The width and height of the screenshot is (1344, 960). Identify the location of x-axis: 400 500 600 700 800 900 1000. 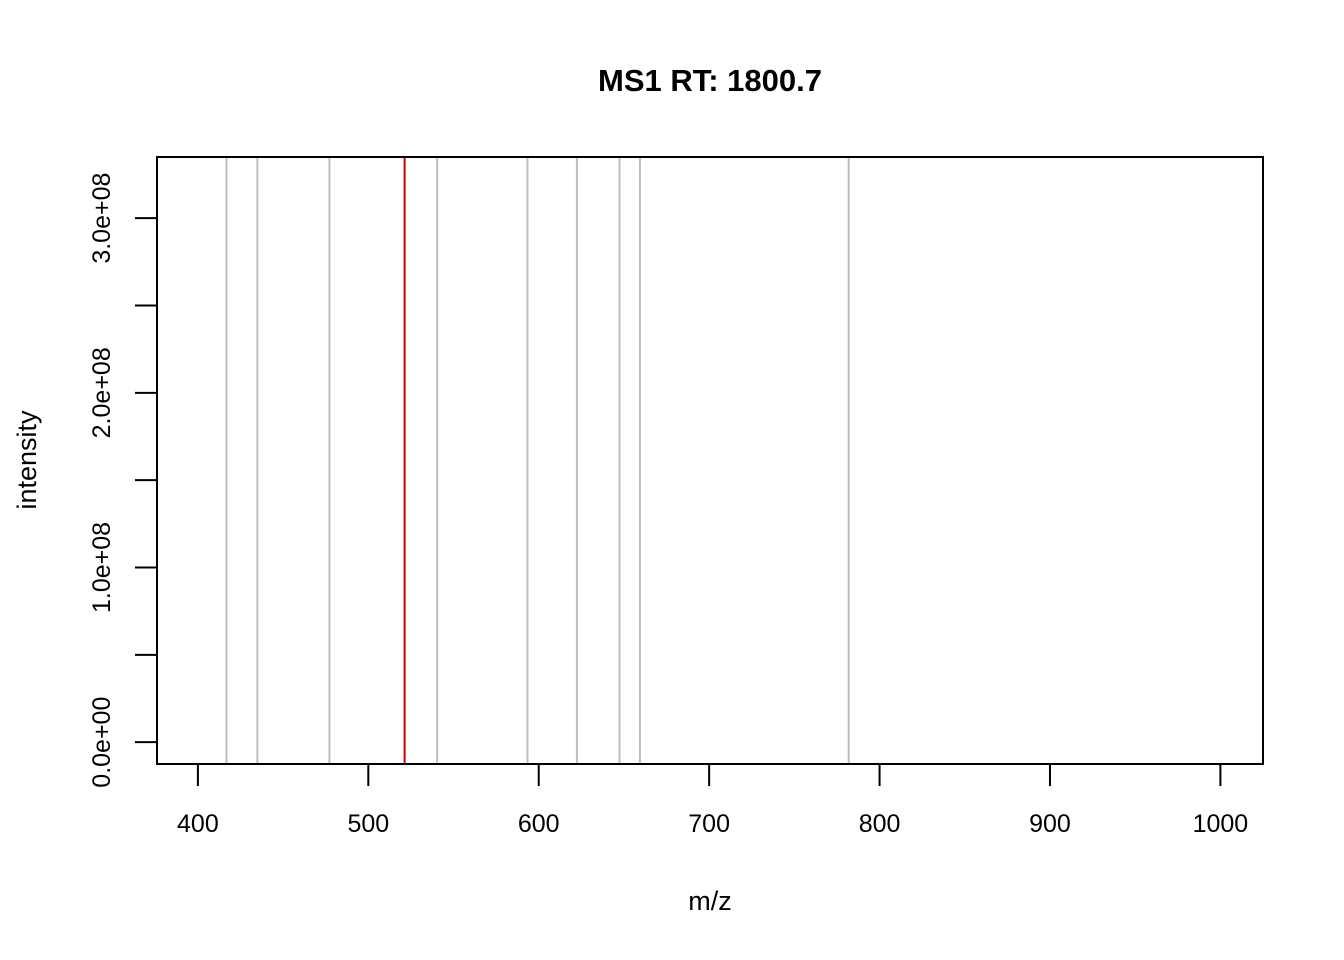
(713, 800).